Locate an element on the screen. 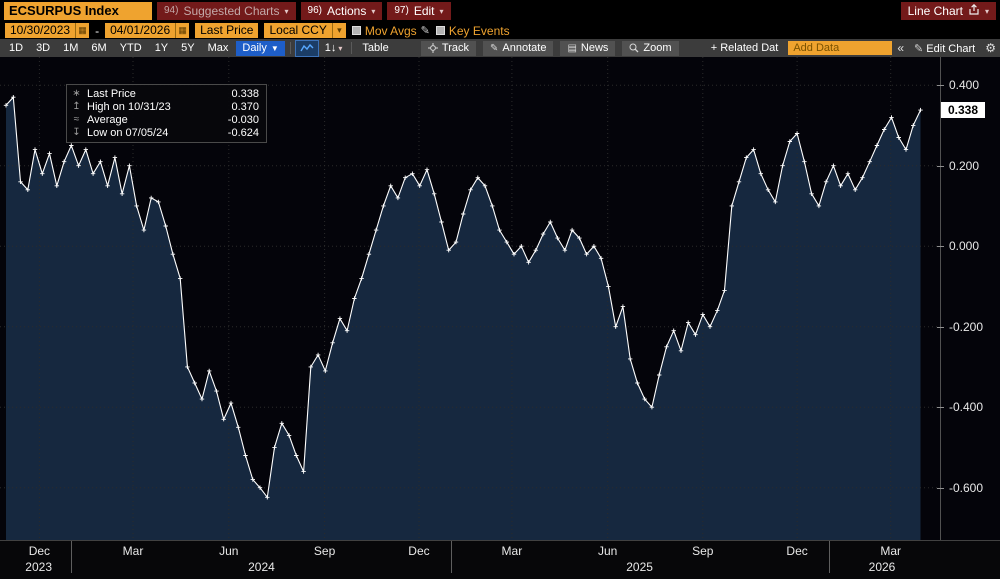 This screenshot has height=579, width=1000. axis-sort-label: 1↓ is located at coordinates (330, 48).